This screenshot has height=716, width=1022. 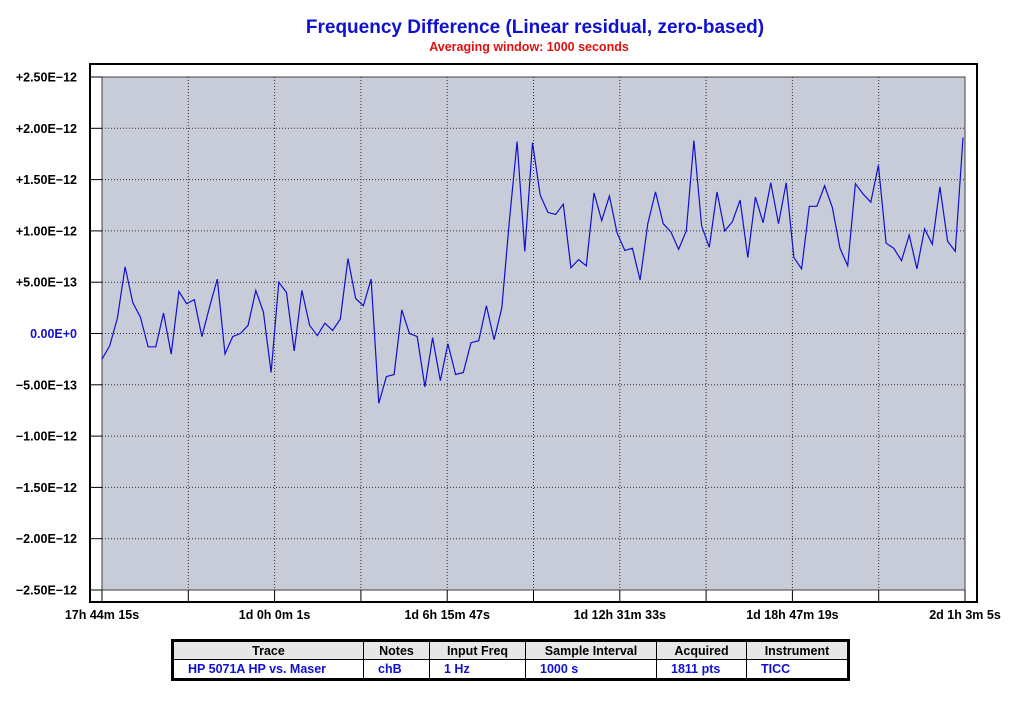 What do you see at coordinates (46, 129) in the screenshot?
I see `y-tick-label: +2.00E−12` at bounding box center [46, 129].